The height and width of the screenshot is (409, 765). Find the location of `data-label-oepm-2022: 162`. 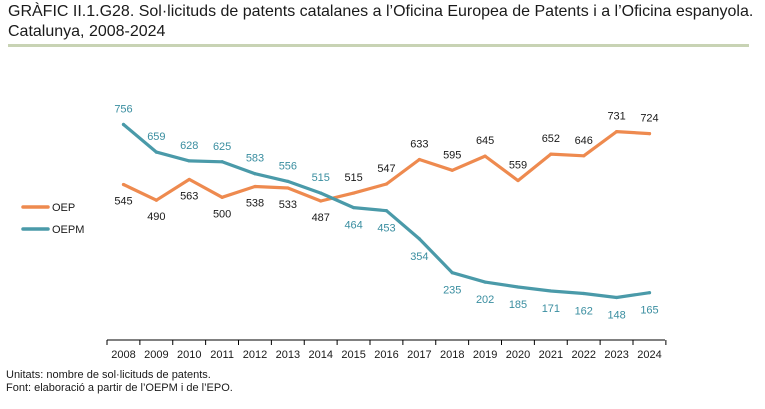

data-label-oepm-2022: 162 is located at coordinates (584, 312).